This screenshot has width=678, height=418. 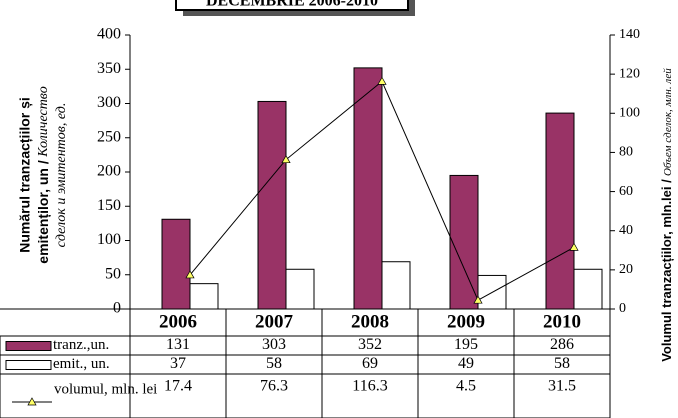 What do you see at coordinates (178, 344) in the screenshot?
I see `table-value: 131` at bounding box center [178, 344].